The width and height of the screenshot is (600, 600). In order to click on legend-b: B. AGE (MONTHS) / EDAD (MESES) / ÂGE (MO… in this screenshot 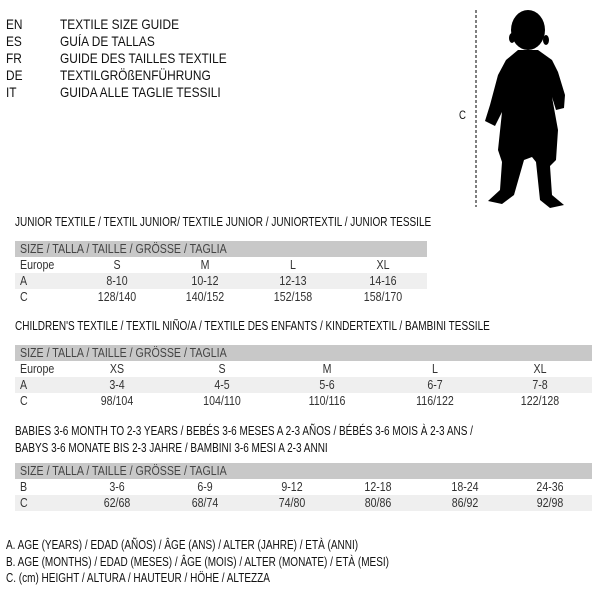, I will do `click(197, 562)`.